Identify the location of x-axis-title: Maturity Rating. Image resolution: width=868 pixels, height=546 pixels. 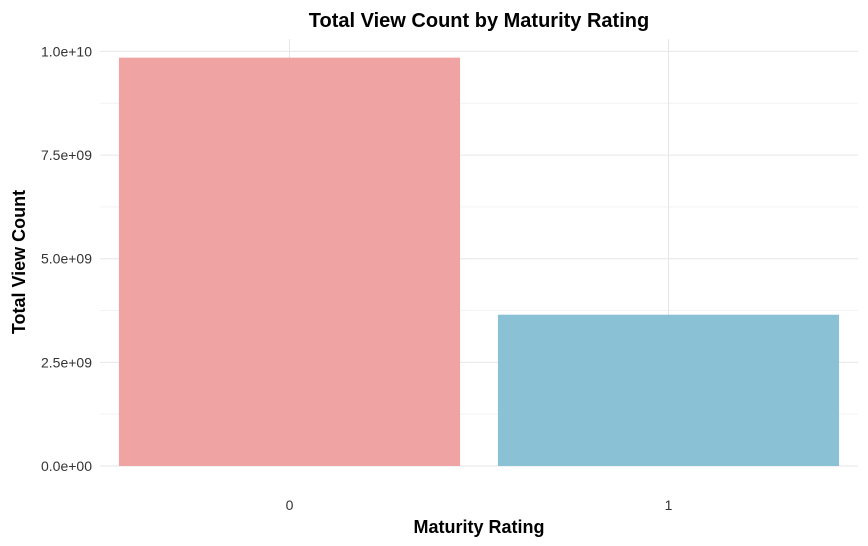
(478, 527).